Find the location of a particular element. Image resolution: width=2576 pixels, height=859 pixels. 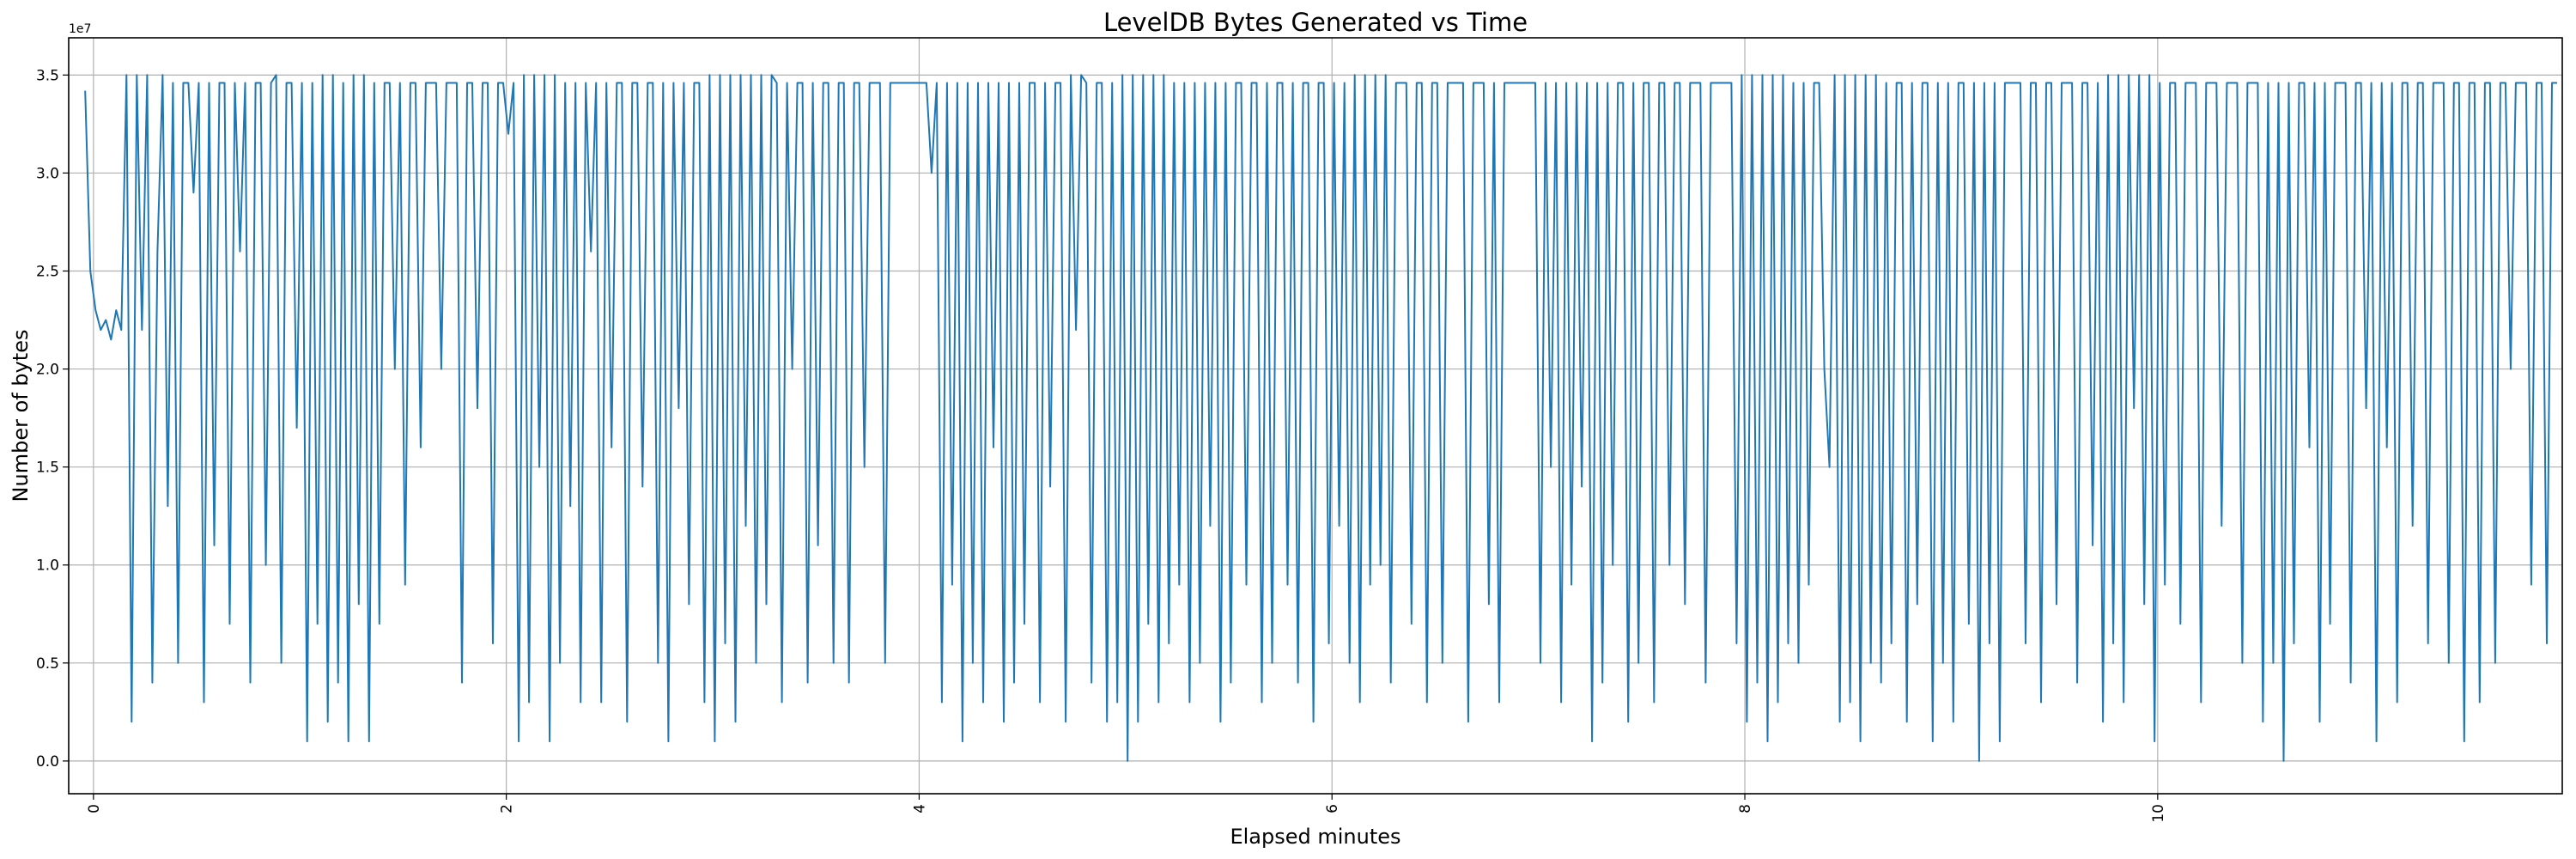

y-tick-label: 3.5 is located at coordinates (48, 75).